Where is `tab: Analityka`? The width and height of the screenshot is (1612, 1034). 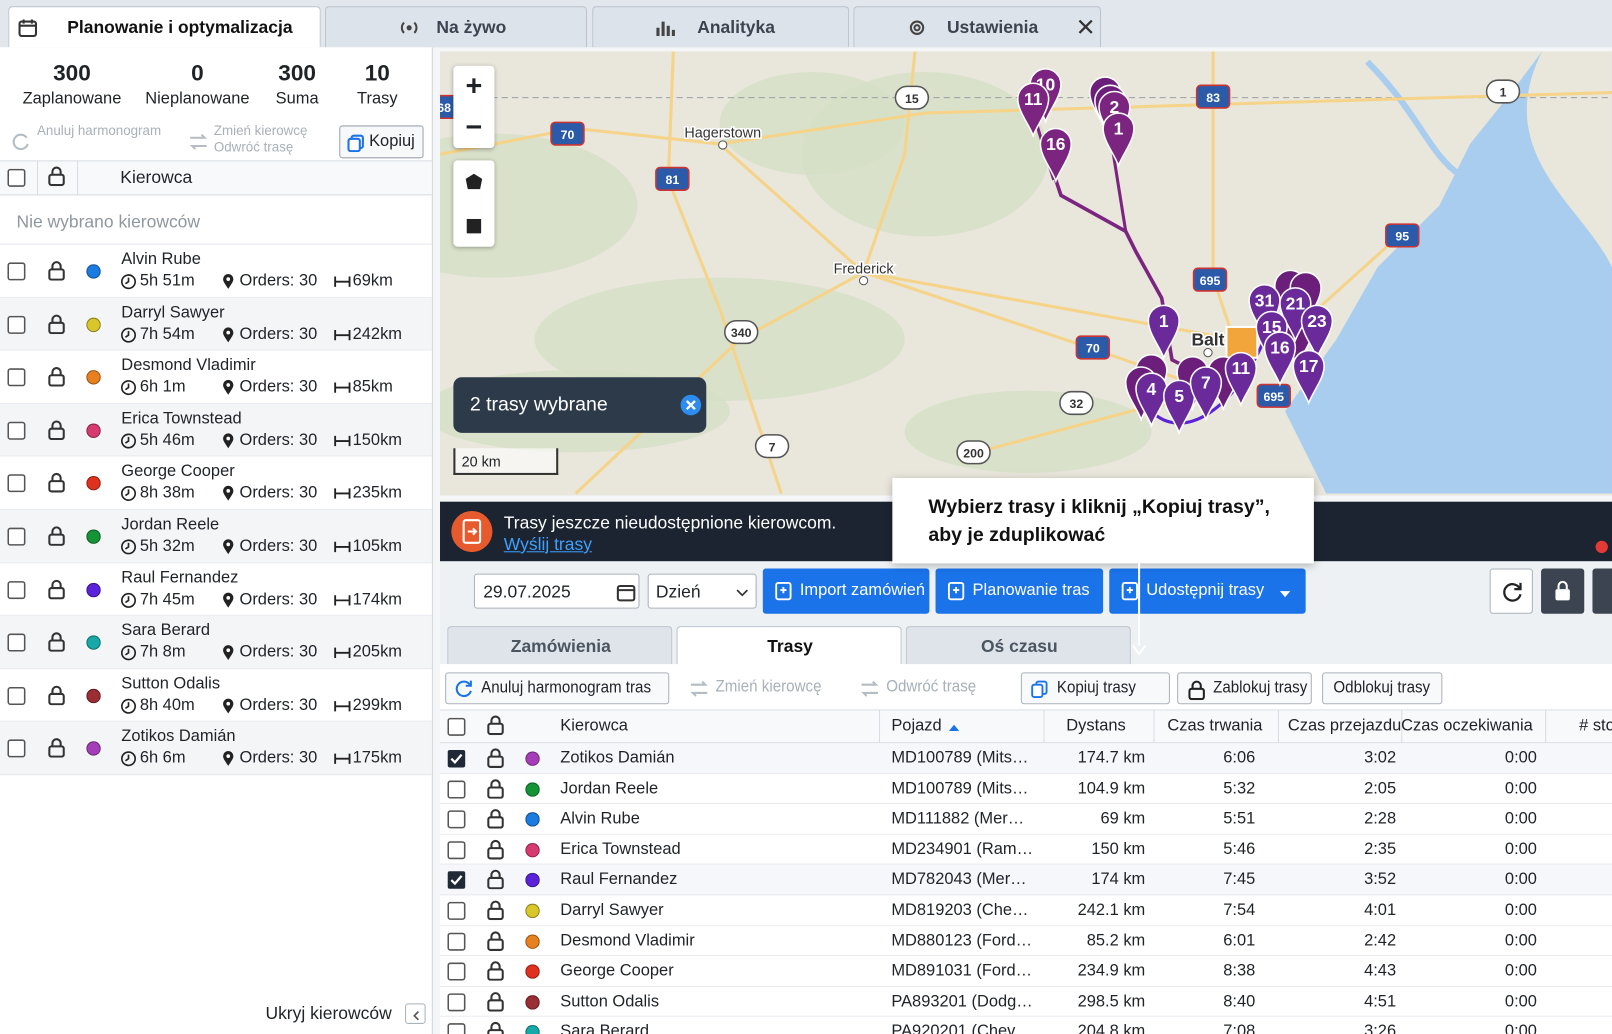 tab: Analityka is located at coordinates (721, 27).